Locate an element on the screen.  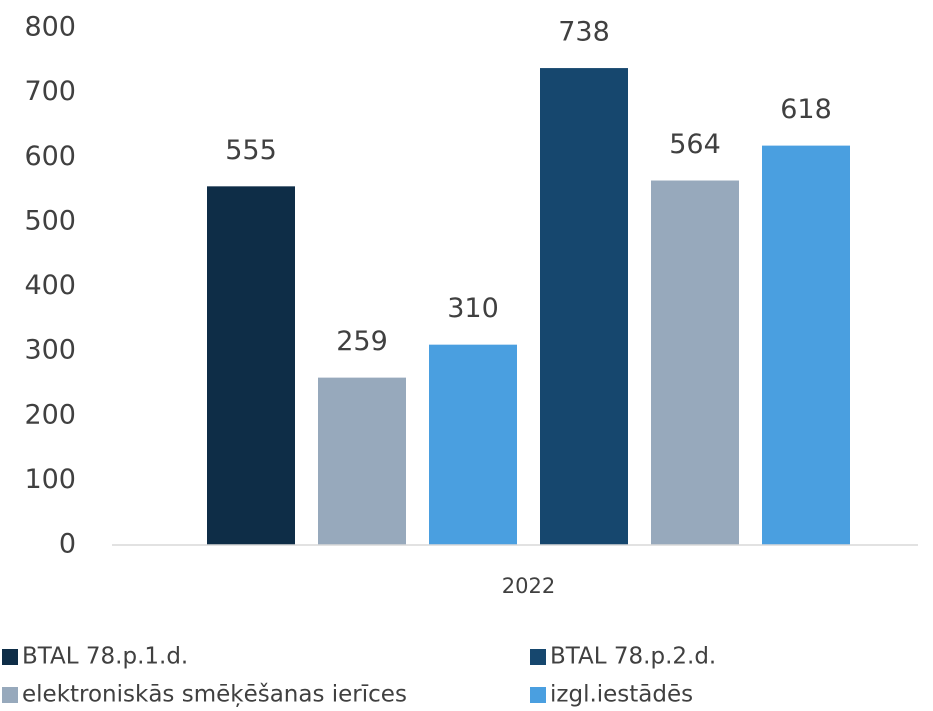
data-label: 738 is located at coordinates (584, 32).